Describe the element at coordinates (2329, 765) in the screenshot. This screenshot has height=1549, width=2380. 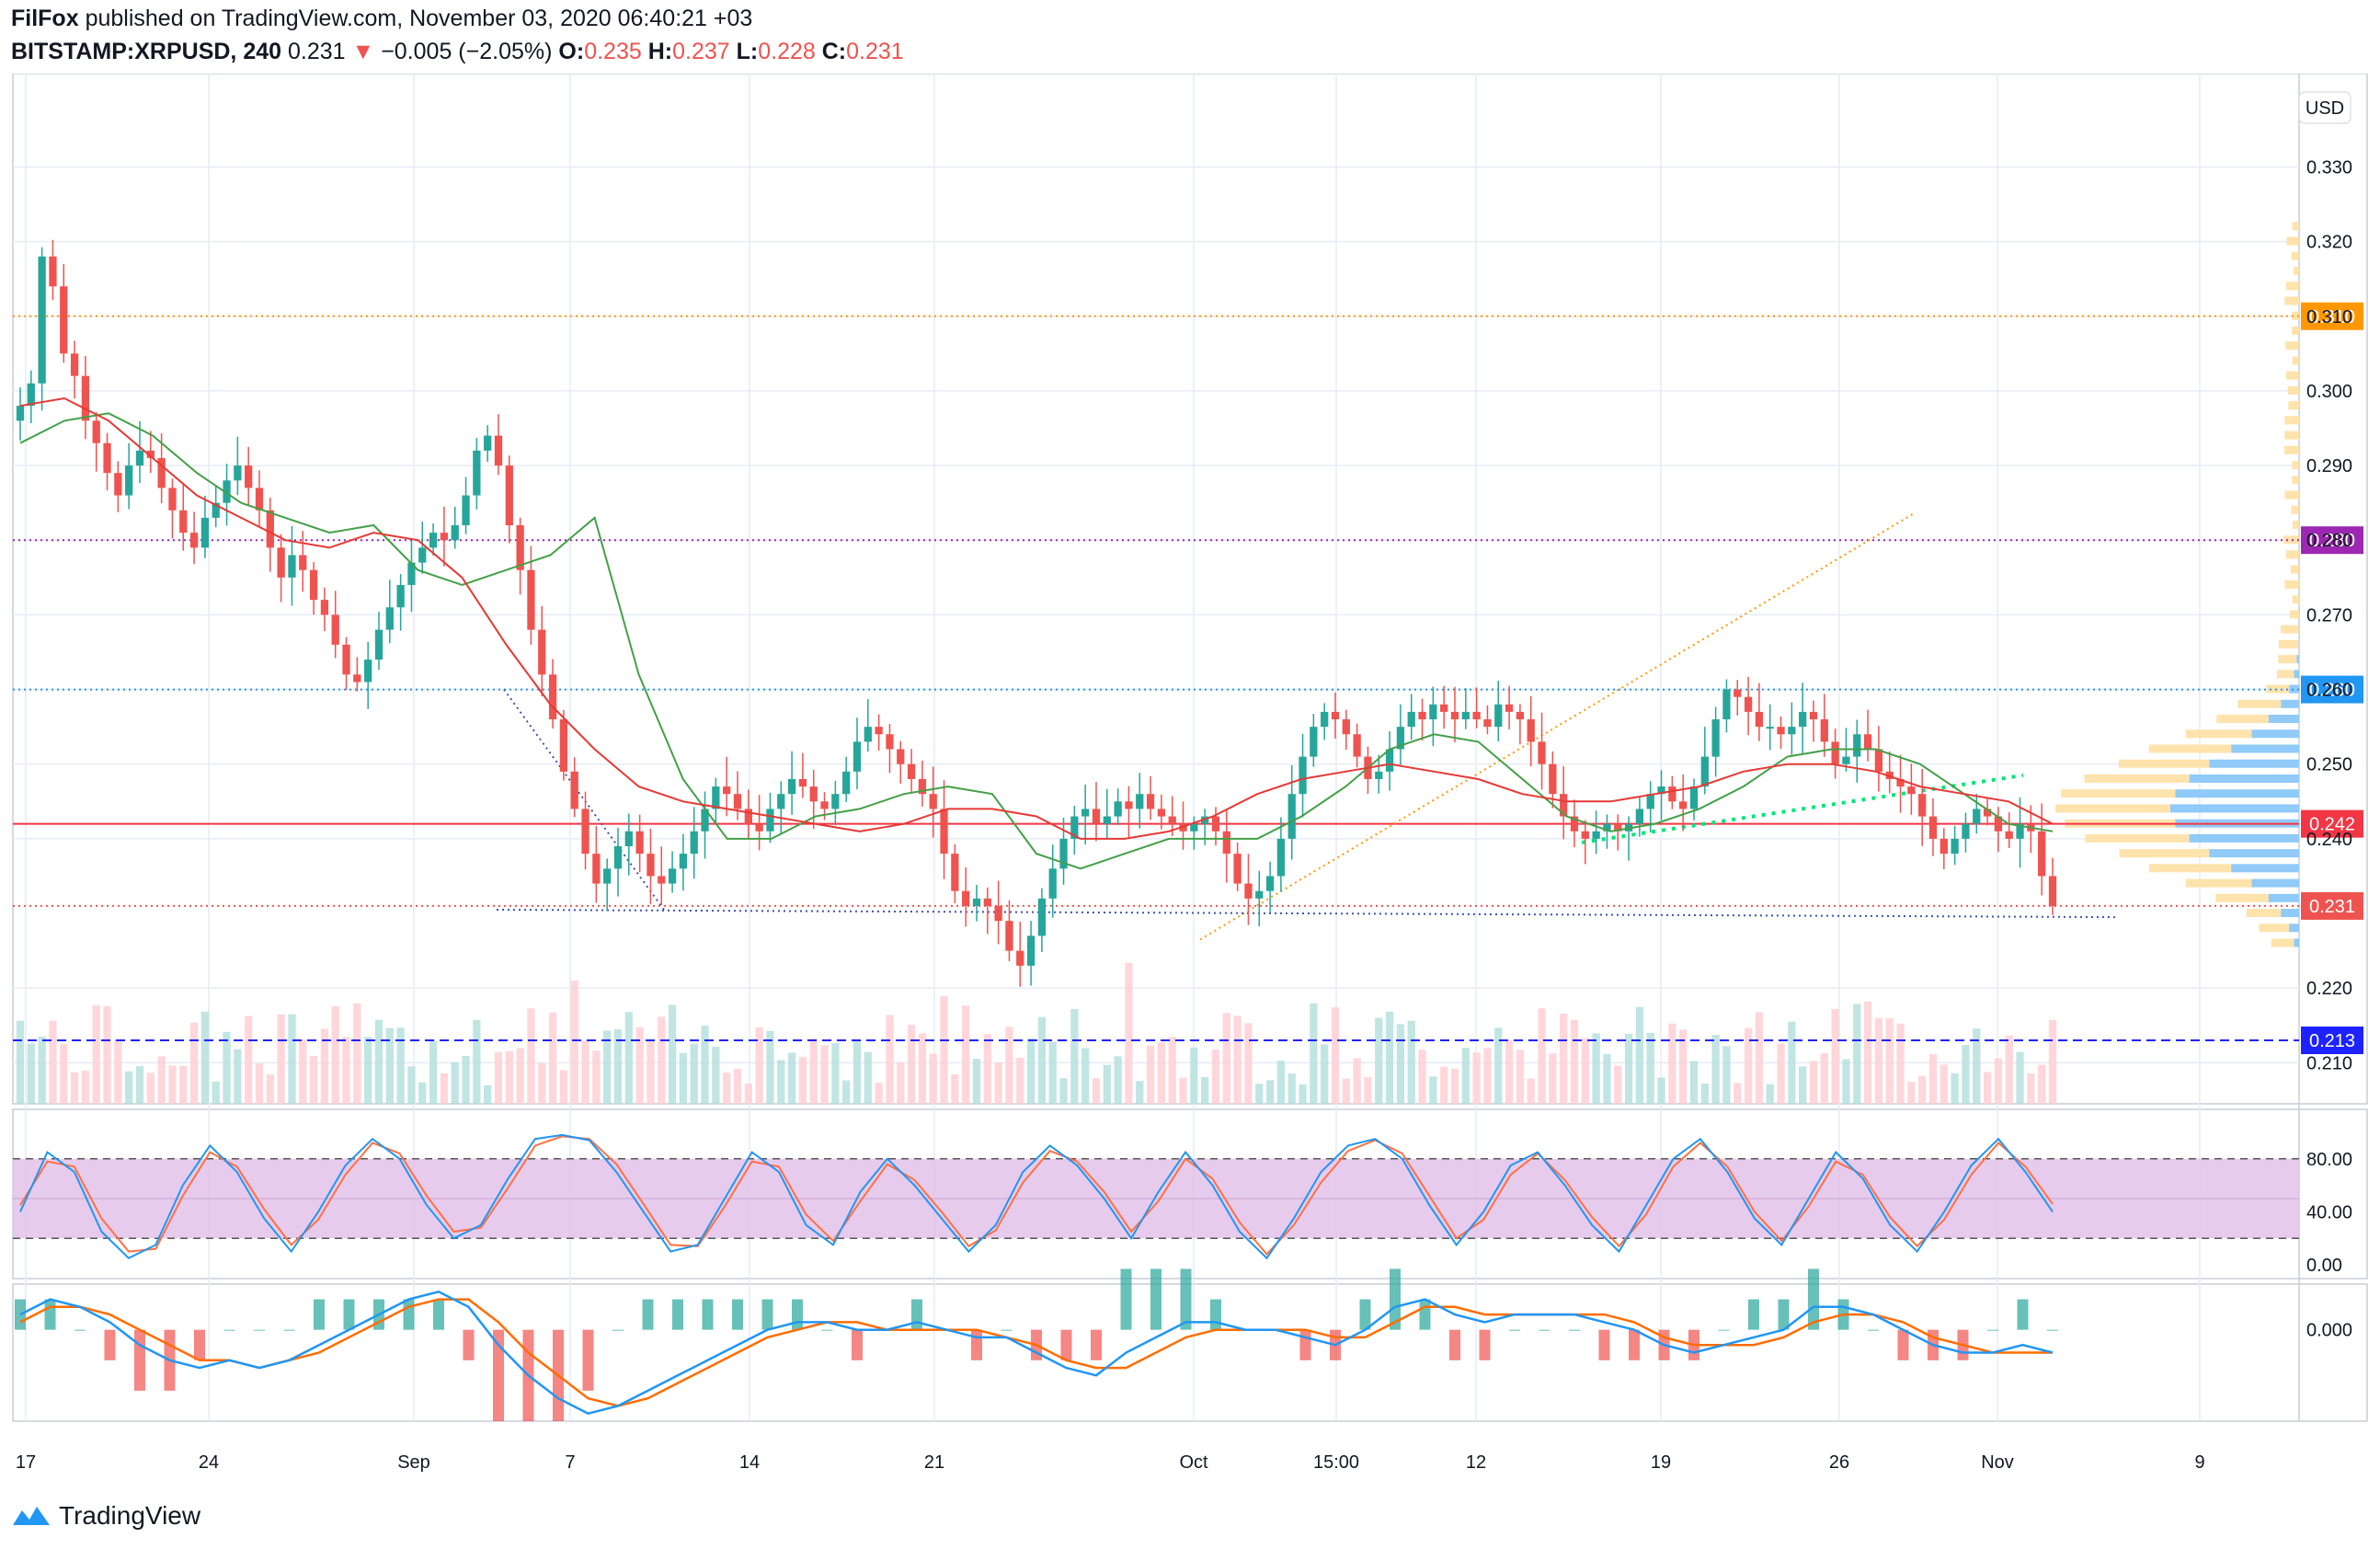
I see `y-tick-label: 0.250` at that location.